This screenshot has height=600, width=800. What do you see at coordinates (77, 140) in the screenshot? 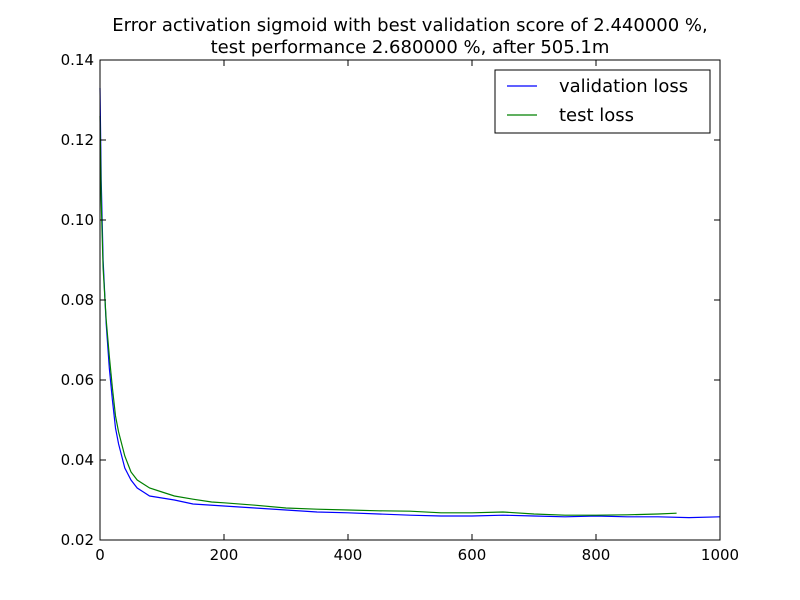
I see `y-tick-label: 0.12` at bounding box center [77, 140].